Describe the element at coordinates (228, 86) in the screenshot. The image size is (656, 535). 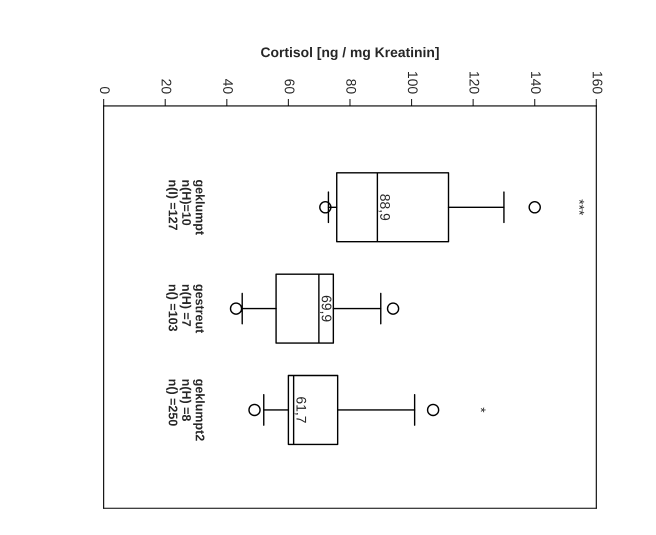
I see `x-tick-label: 40` at that location.